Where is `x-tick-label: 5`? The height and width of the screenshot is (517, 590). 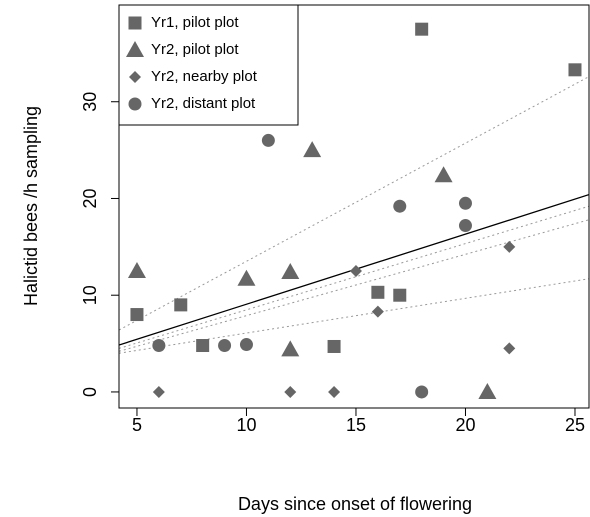 x-tick-label: 5 is located at coordinates (137, 425).